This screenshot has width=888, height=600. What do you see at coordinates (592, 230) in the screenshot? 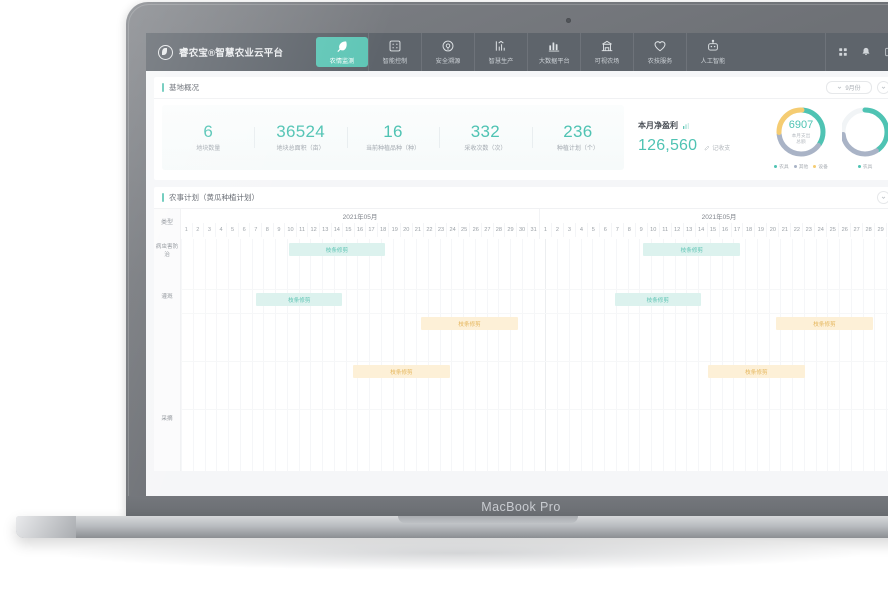
I see `gantt-day-cell: 5` at bounding box center [592, 230].